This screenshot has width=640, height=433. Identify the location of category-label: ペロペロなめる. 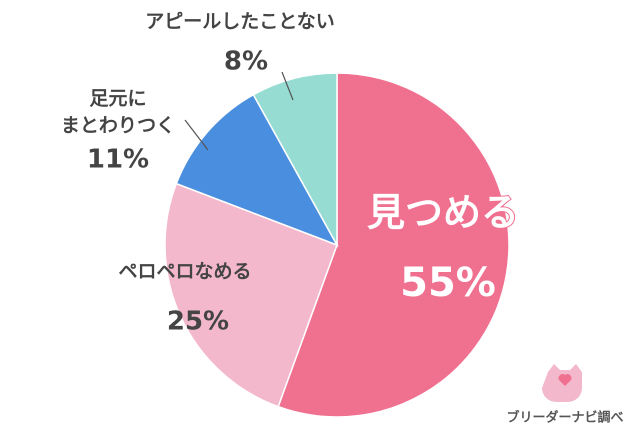
(184, 272).